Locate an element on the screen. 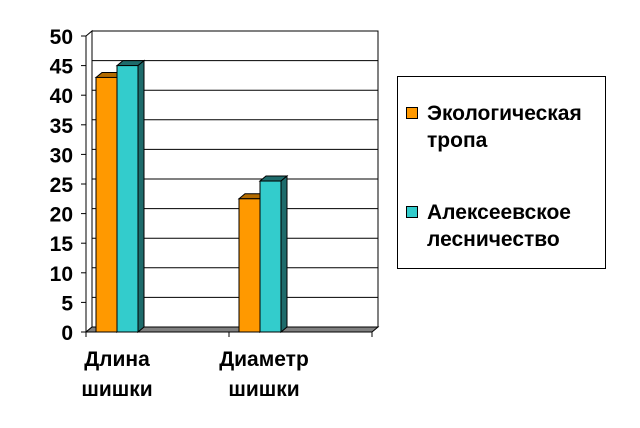  chart-side-wall is located at coordinates (89, 181).